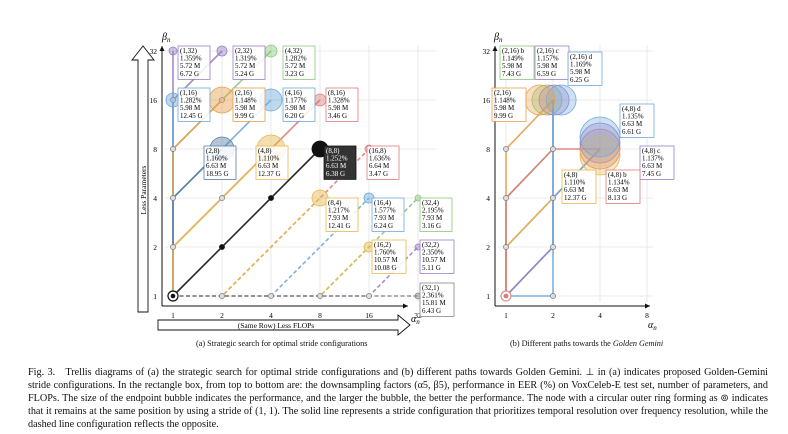  I want to click on y-tick-label: 2, so click(155, 247).